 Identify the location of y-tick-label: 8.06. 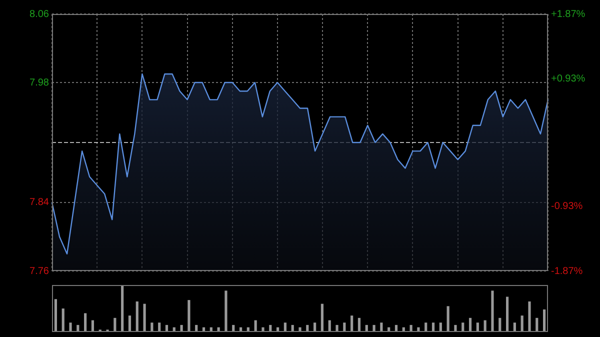
(40, 14).